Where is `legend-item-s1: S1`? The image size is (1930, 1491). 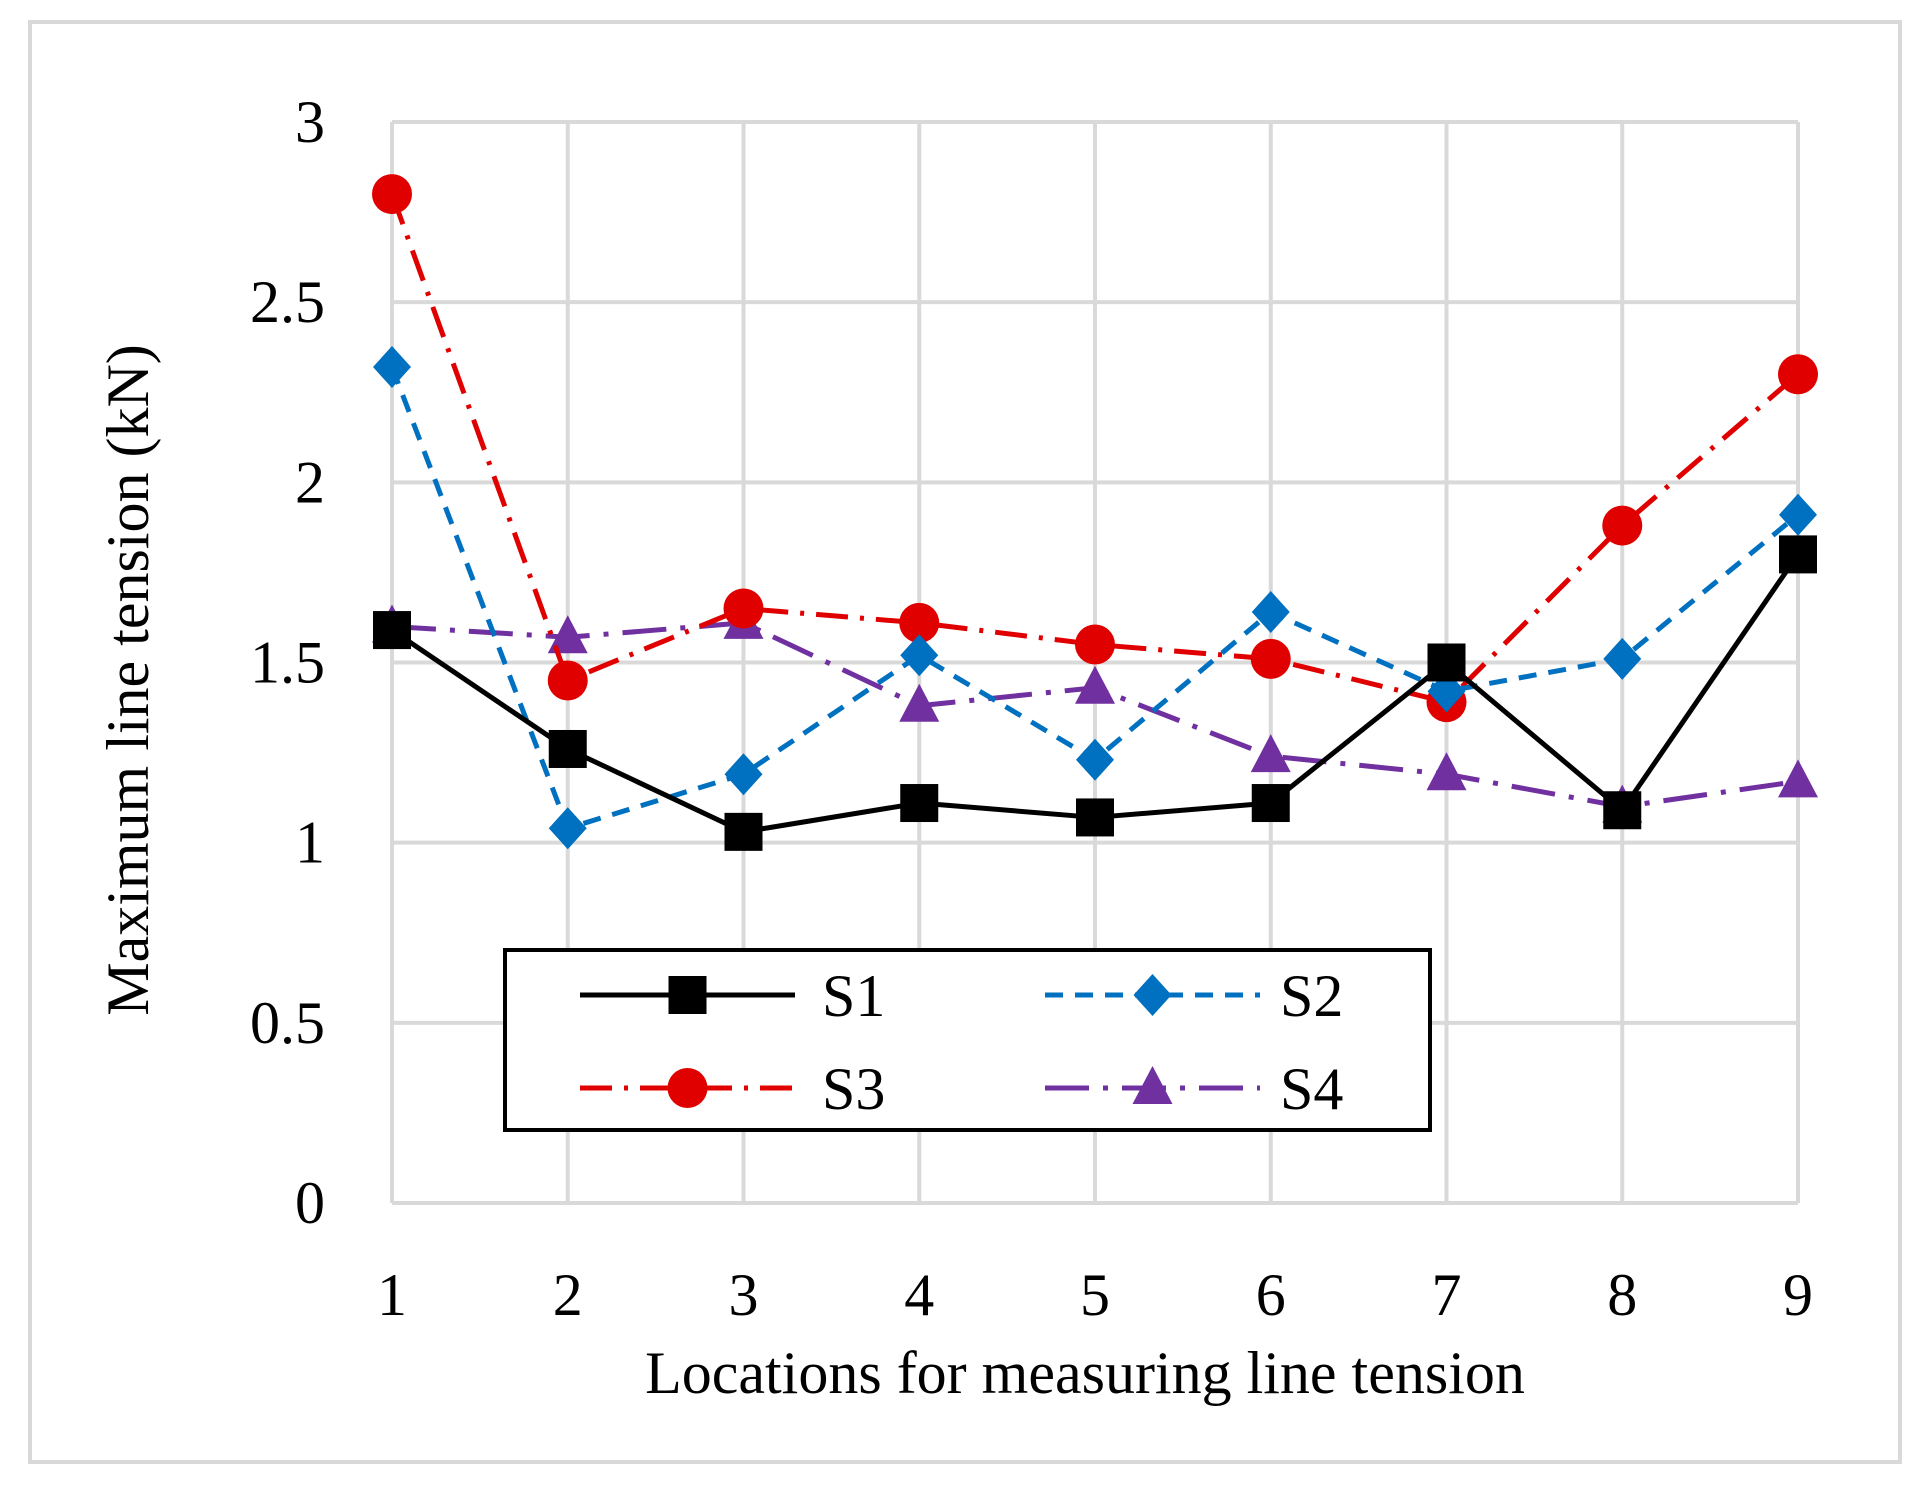
legend-item-s1: S1 is located at coordinates (732, 996).